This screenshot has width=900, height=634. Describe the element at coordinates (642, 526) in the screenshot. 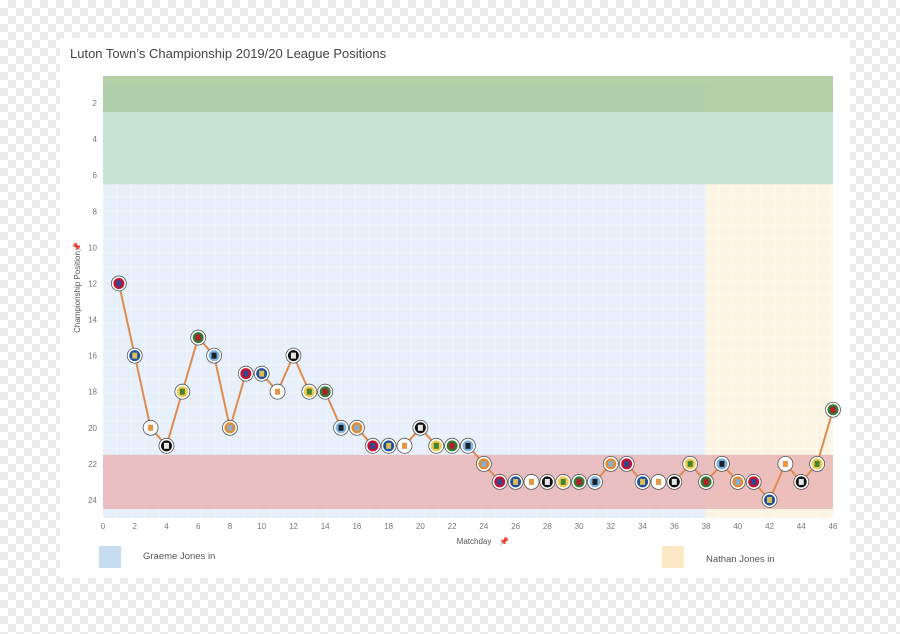

I see `x-tick-label: 34` at that location.